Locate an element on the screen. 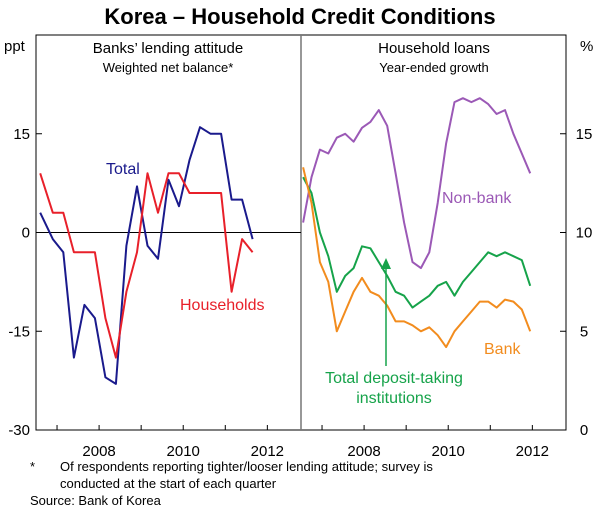 The image size is (600, 519). tdti-series-label-line2: institutions is located at coordinates (394, 398).